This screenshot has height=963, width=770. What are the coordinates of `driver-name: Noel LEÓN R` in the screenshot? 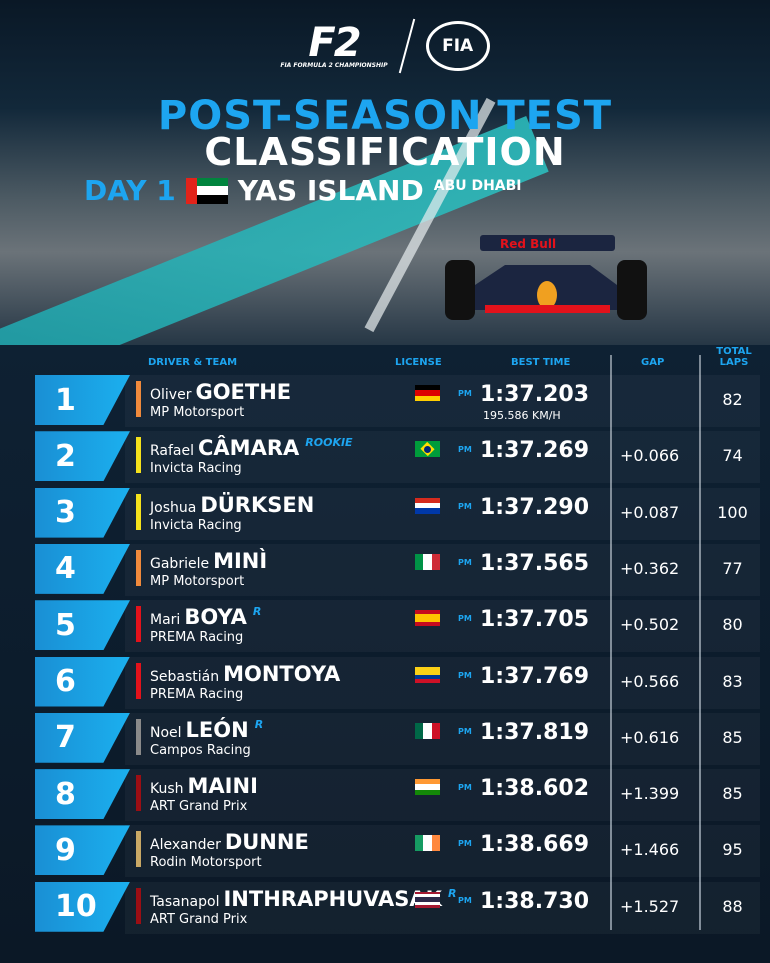 It's located at (206, 730).